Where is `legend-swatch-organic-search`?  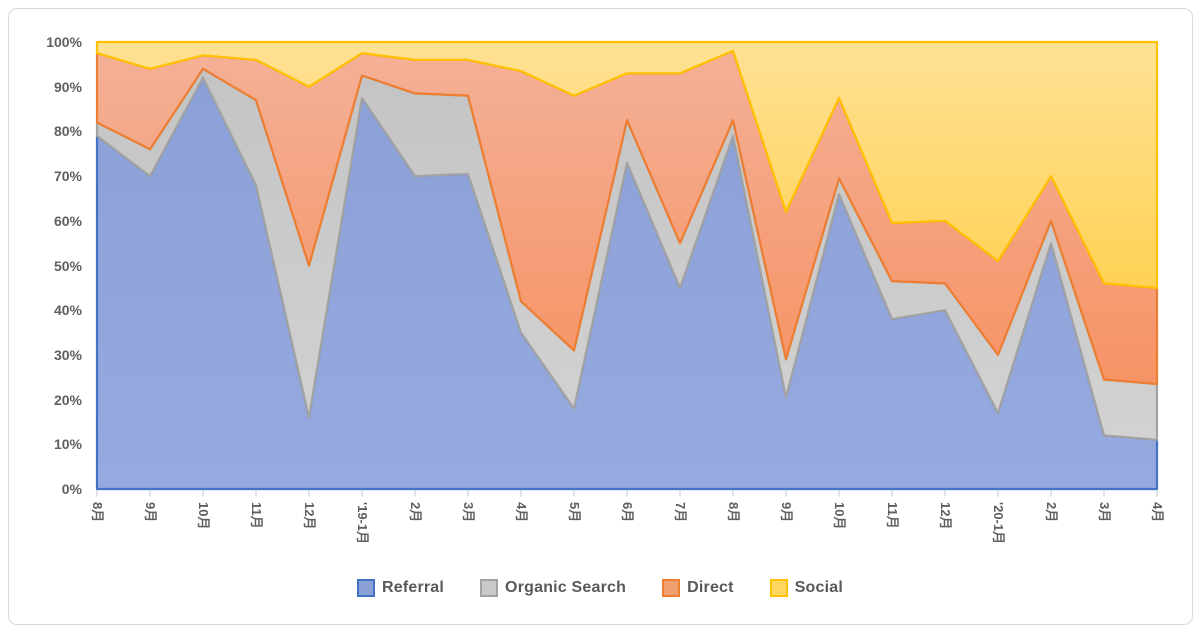
legend-swatch-organic-search is located at coordinates (489, 588).